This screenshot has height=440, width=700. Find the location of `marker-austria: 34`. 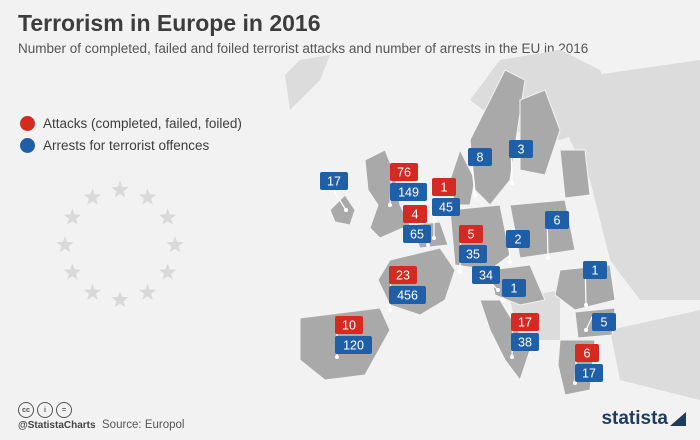

marker-austria: 34 is located at coordinates (486, 278).